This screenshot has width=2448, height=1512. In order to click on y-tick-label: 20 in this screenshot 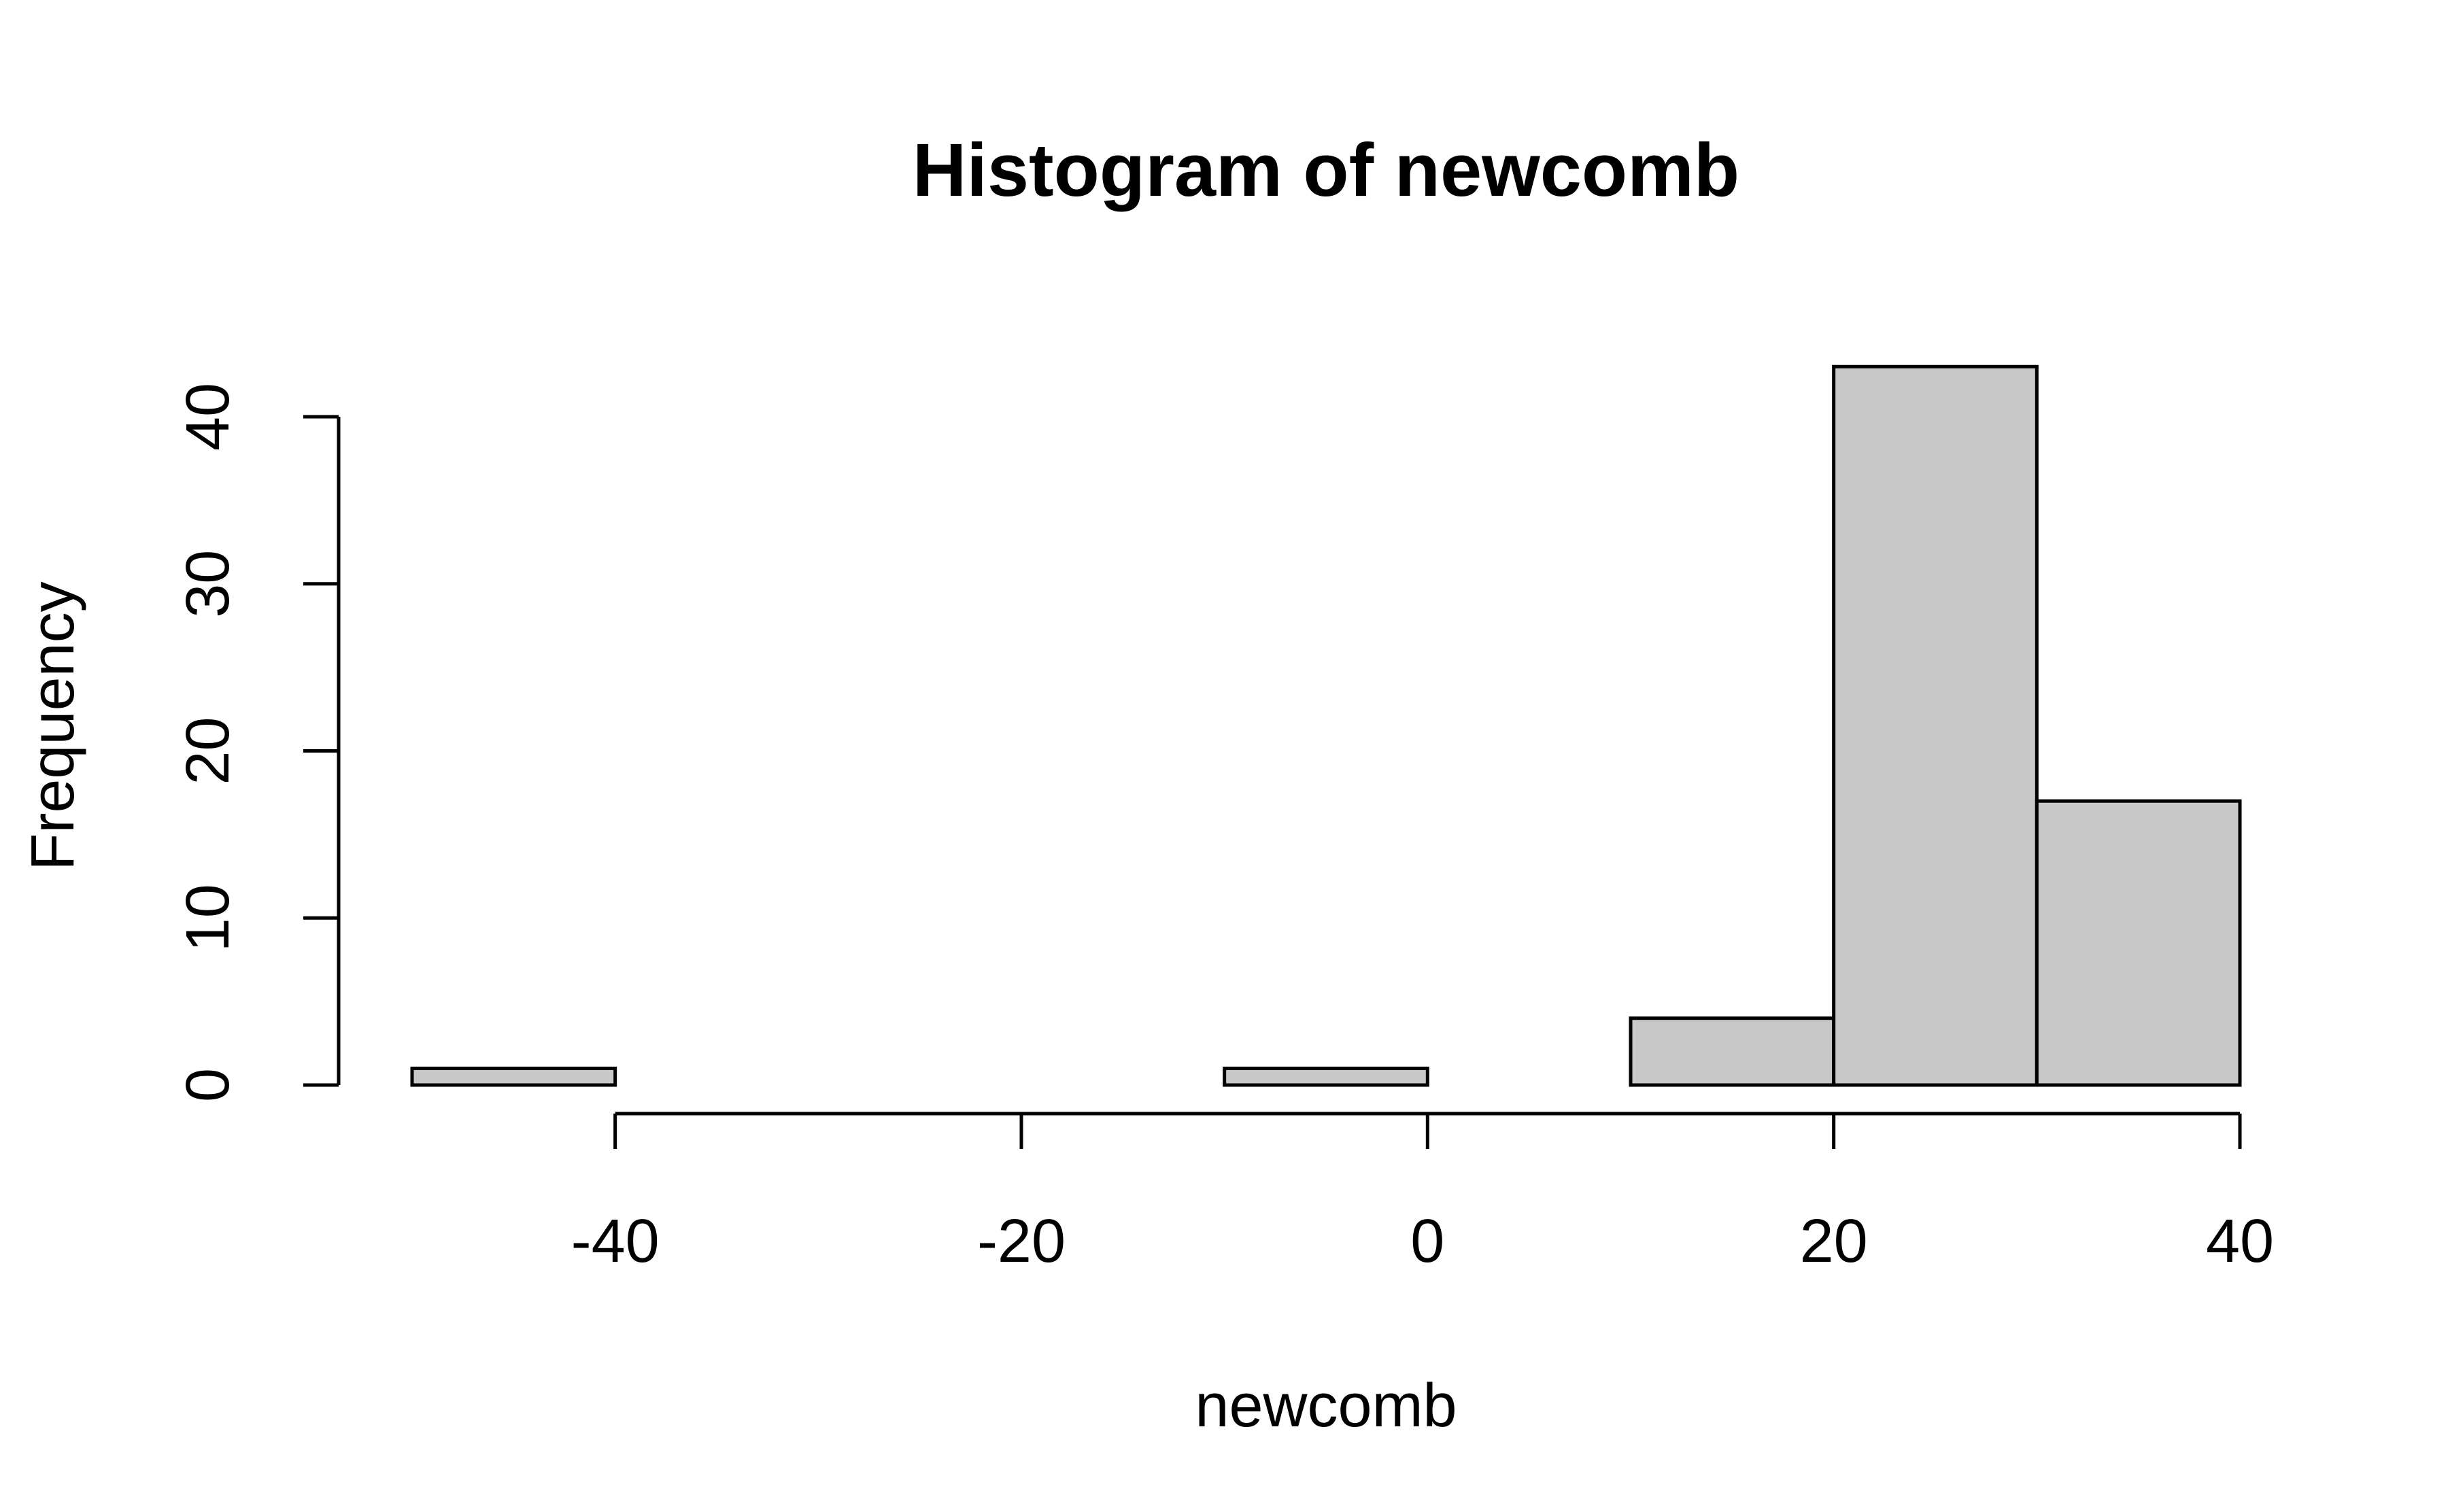, I will do `click(208, 751)`.